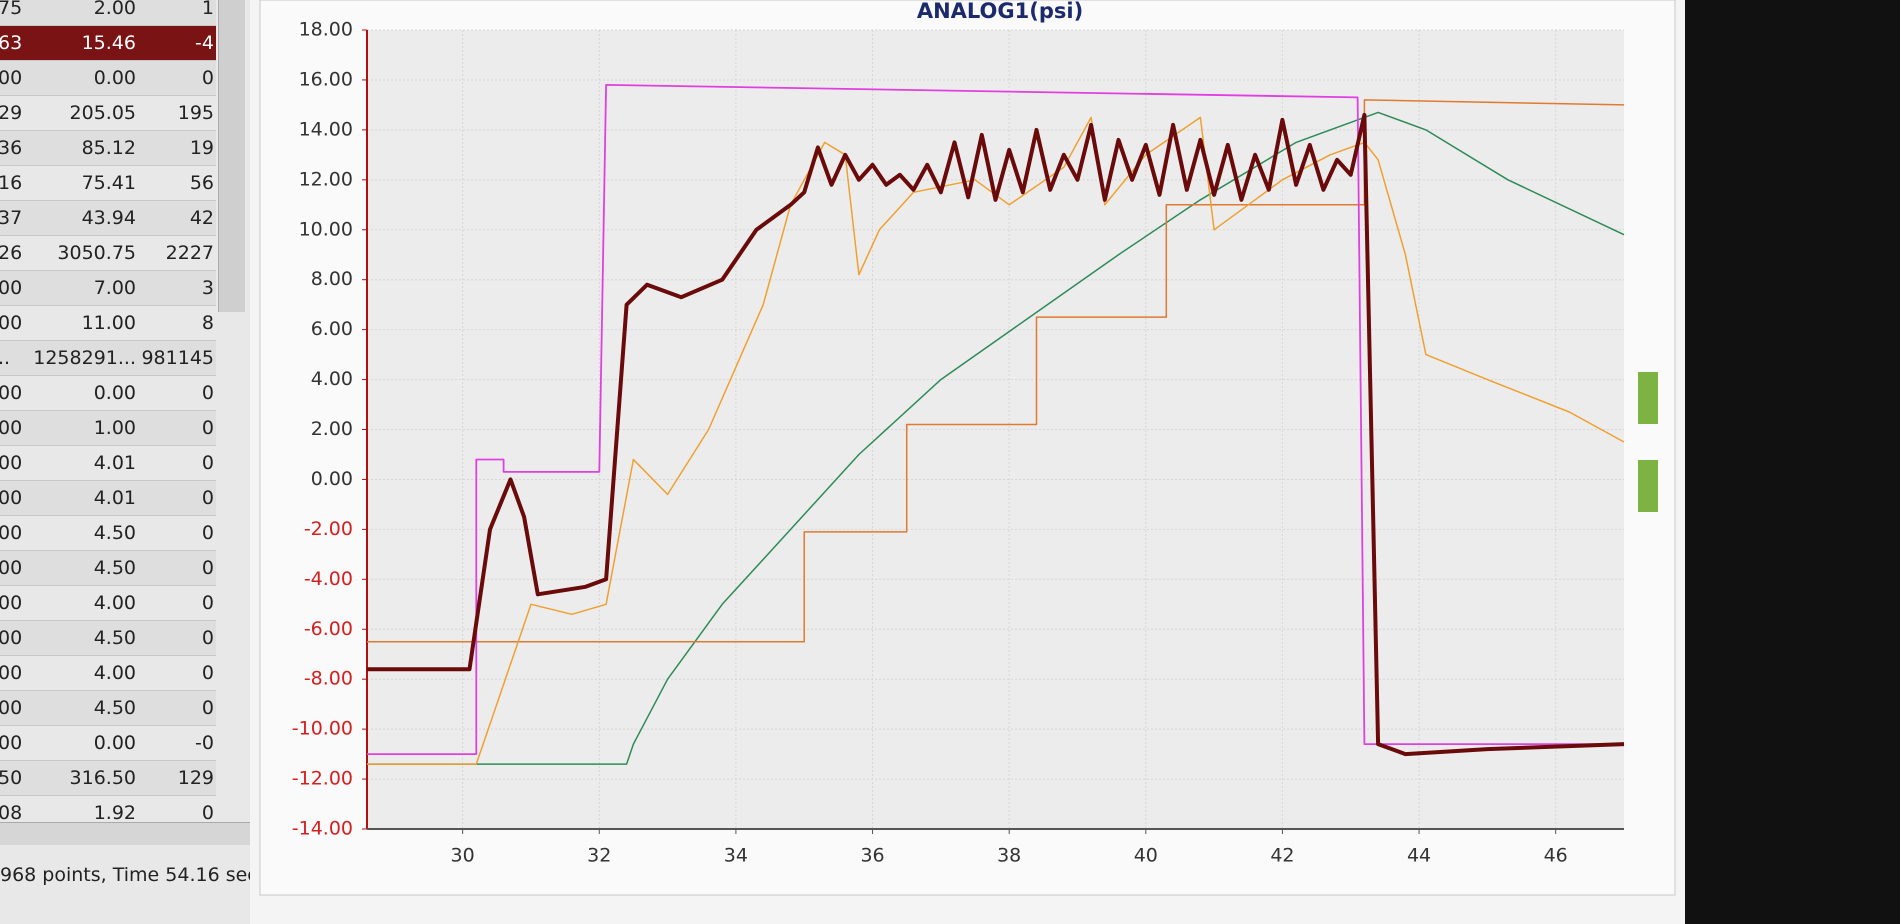 Image resolution: width=1900 pixels, height=924 pixels. Describe the element at coordinates (207, 9) in the screenshot. I see `table-cell: 1` at that location.